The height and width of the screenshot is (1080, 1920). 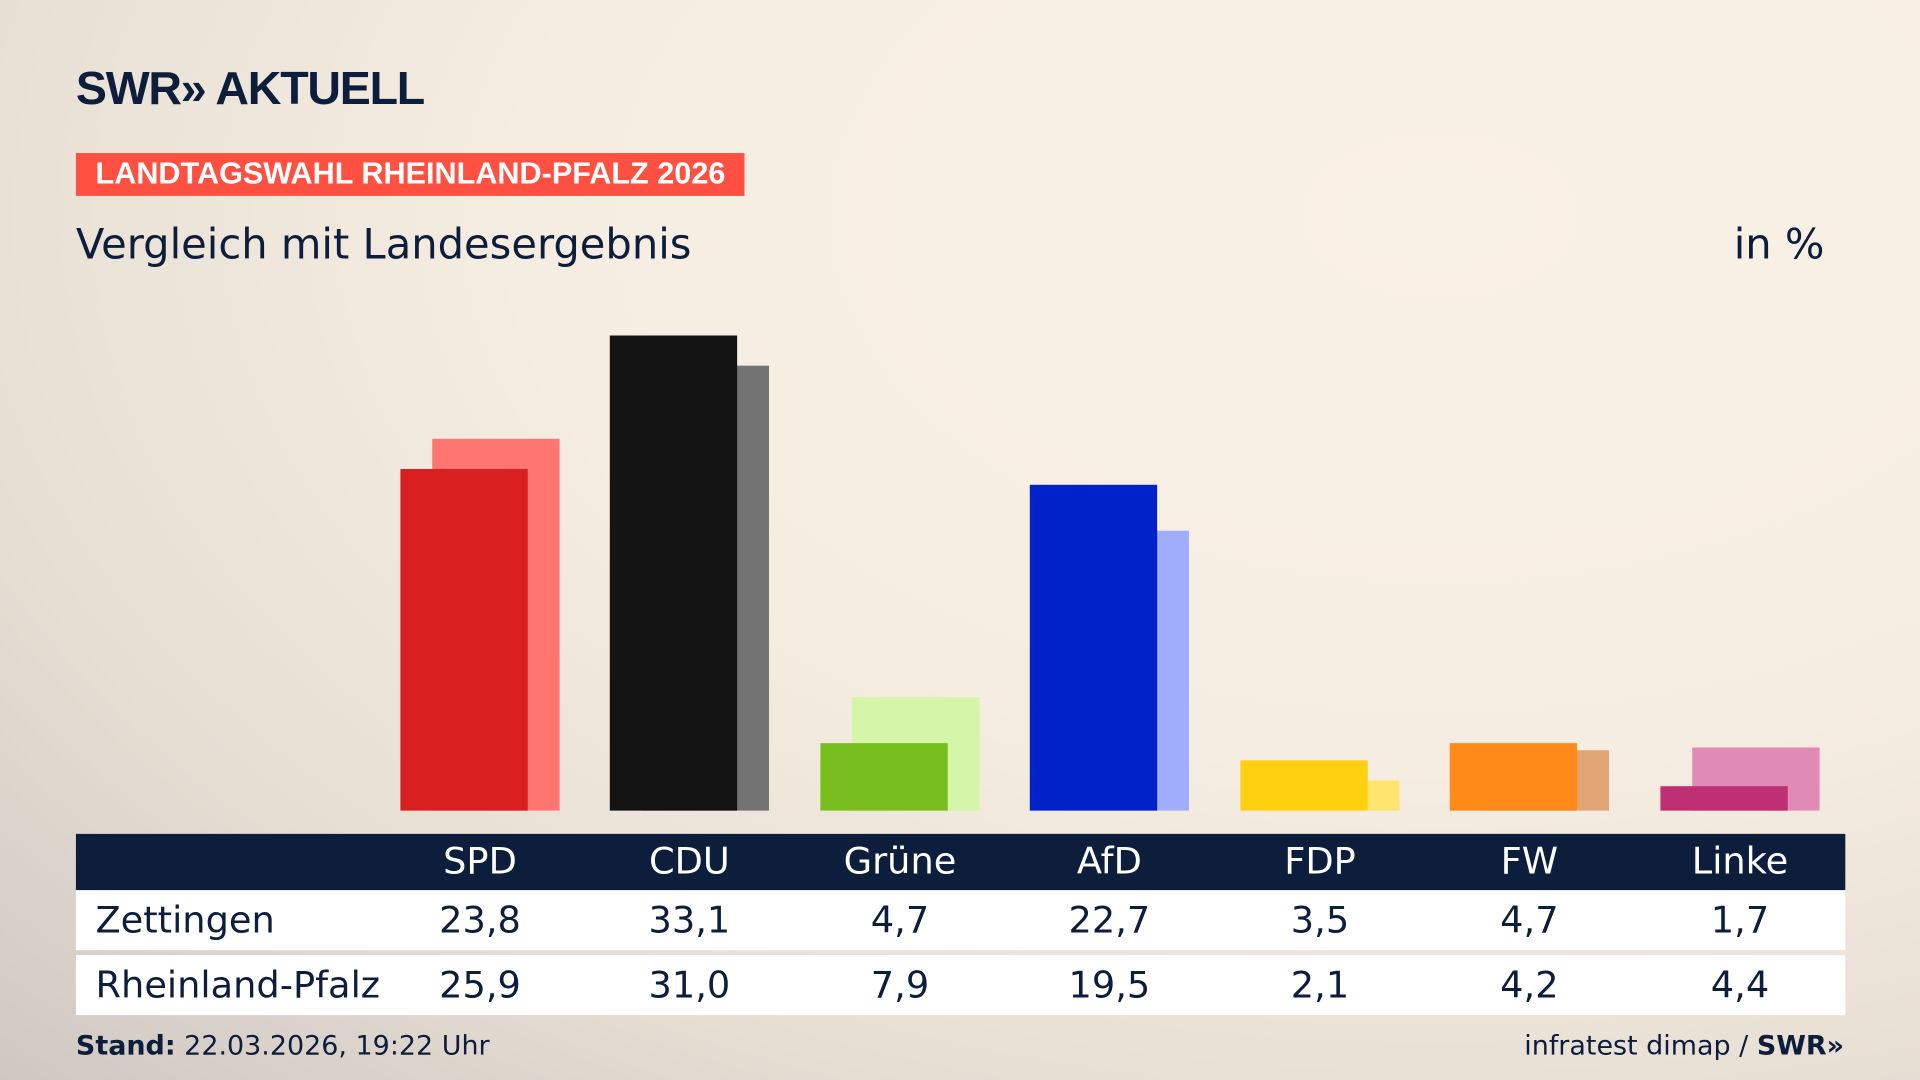 What do you see at coordinates (185, 920) in the screenshot?
I see `row-label: Zettingen` at bounding box center [185, 920].